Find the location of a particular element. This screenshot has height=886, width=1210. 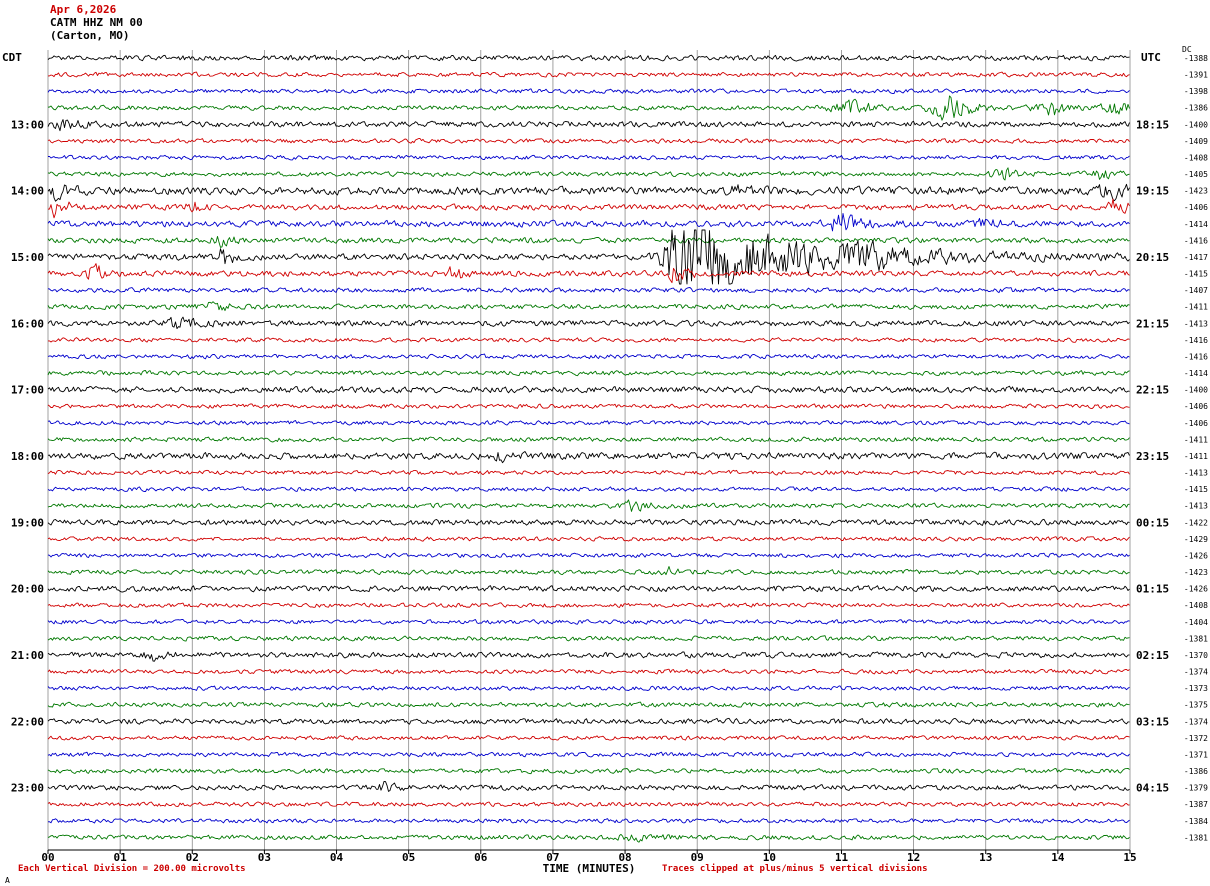

dc-value-label: -1407 is located at coordinates (1196, 290).